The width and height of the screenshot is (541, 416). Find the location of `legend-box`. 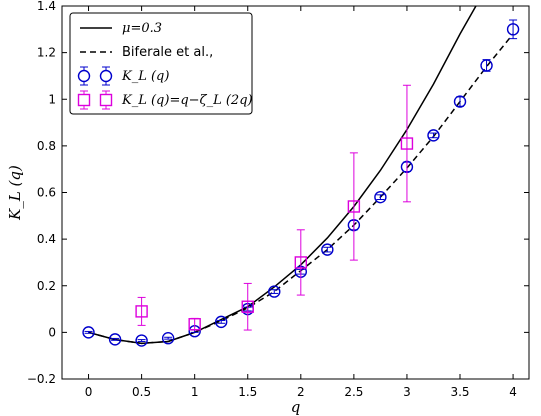

legend-box is located at coordinates (161, 63).